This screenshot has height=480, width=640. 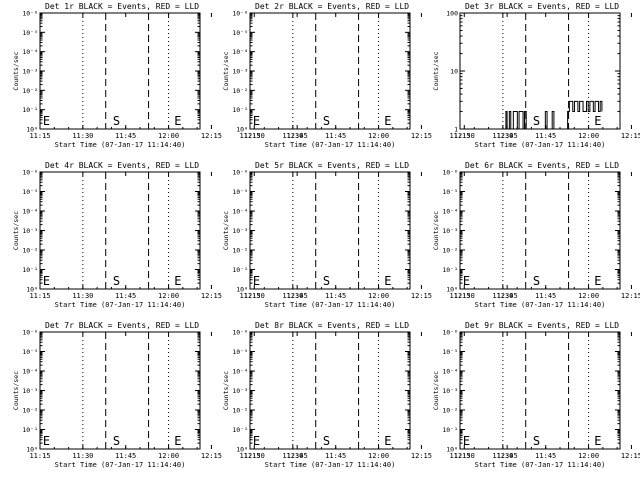 I want to click on chart-title: Det 8r BLACK = Events, RED = LLD, so click(x=332, y=325).